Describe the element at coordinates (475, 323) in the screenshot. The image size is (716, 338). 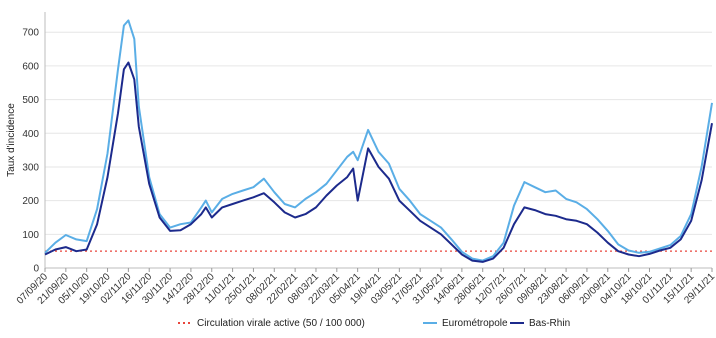
I see `legend-label-eurometropole: Eurométropole` at that location.